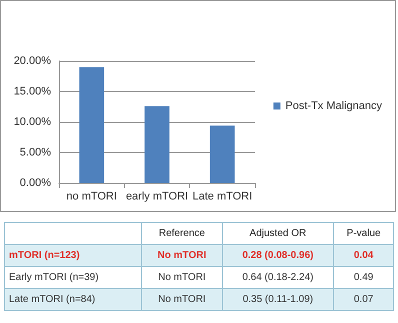 The image size is (398, 323). Describe the element at coordinates (54, 277) in the screenshot. I see `category-label: Early mTORI (n=39)` at that location.